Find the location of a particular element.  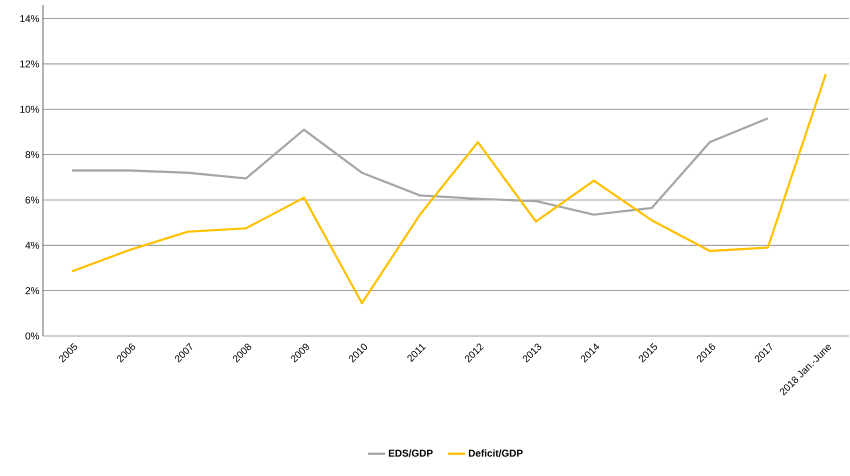

y-tick-label: 10% is located at coordinates (30, 109).